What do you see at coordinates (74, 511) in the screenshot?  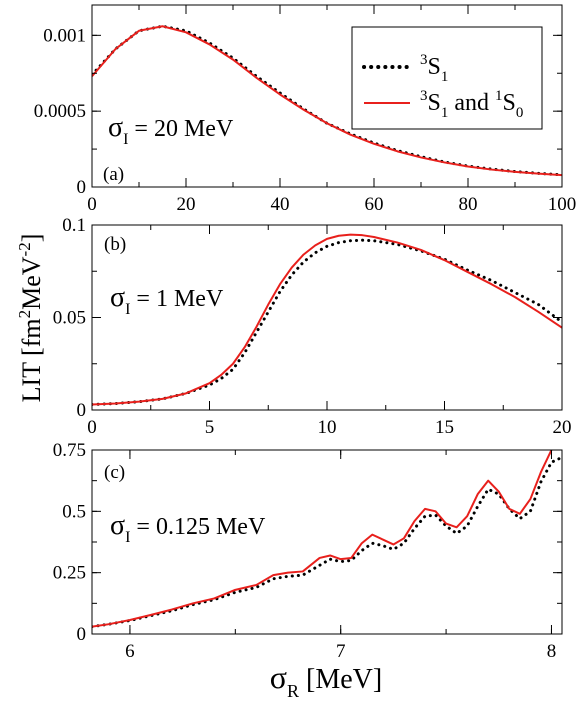 I see `y-tick-label: 0.5` at bounding box center [74, 511].